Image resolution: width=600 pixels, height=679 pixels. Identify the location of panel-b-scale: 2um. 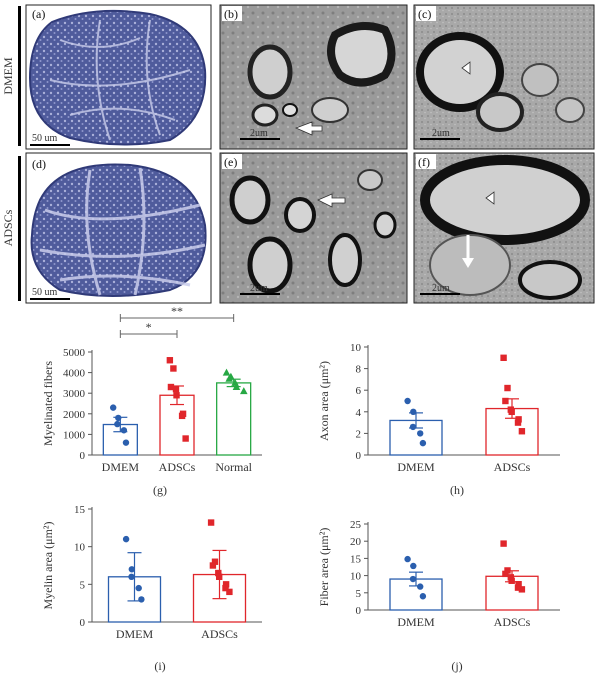
(259, 133).